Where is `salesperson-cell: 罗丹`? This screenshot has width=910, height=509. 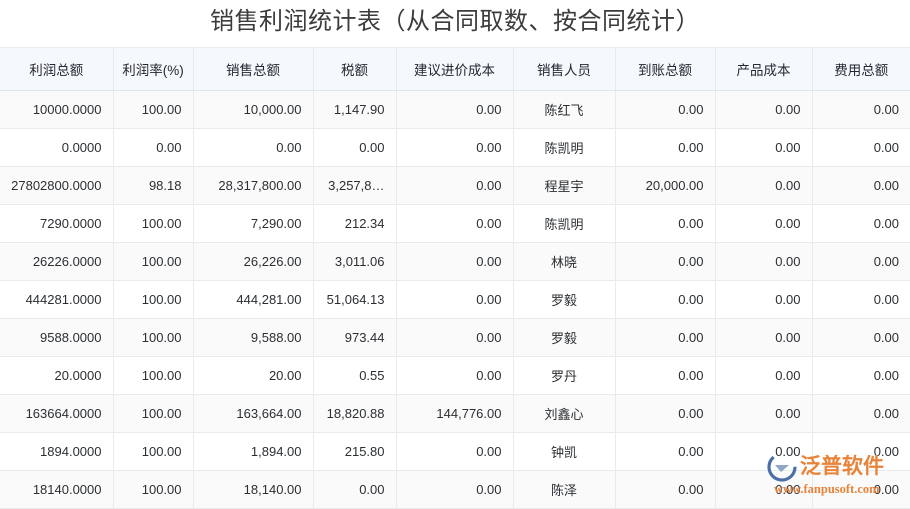 salesperson-cell: 罗丹 is located at coordinates (564, 375).